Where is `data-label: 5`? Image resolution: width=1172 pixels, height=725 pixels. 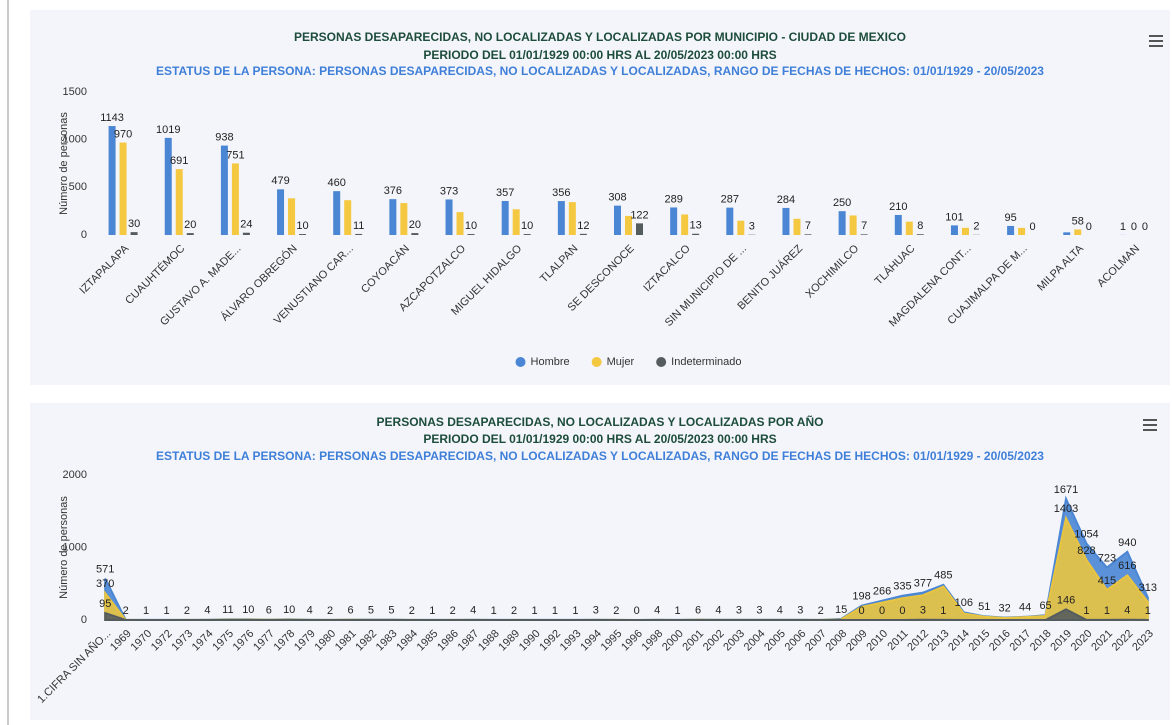
data-label: 5 is located at coordinates (371, 611).